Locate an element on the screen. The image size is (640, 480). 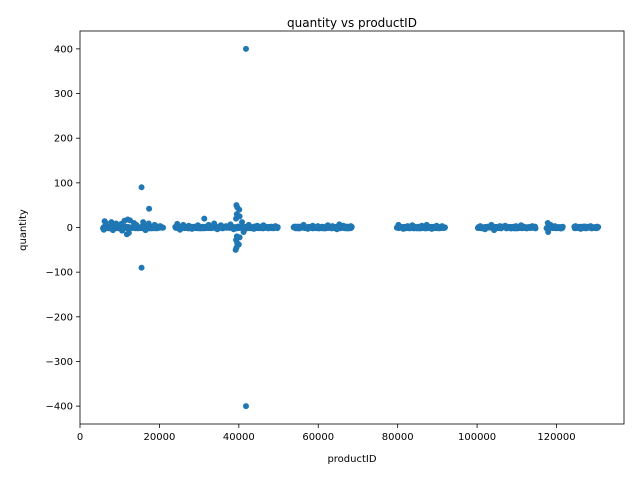
y-tick-label: 100 is located at coordinates (63, 183).